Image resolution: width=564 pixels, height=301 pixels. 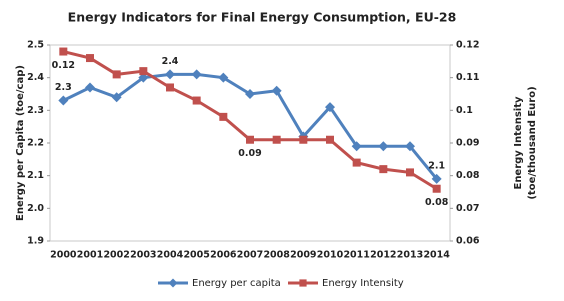 I want to click on data-label: 0.09, so click(x=249, y=153).